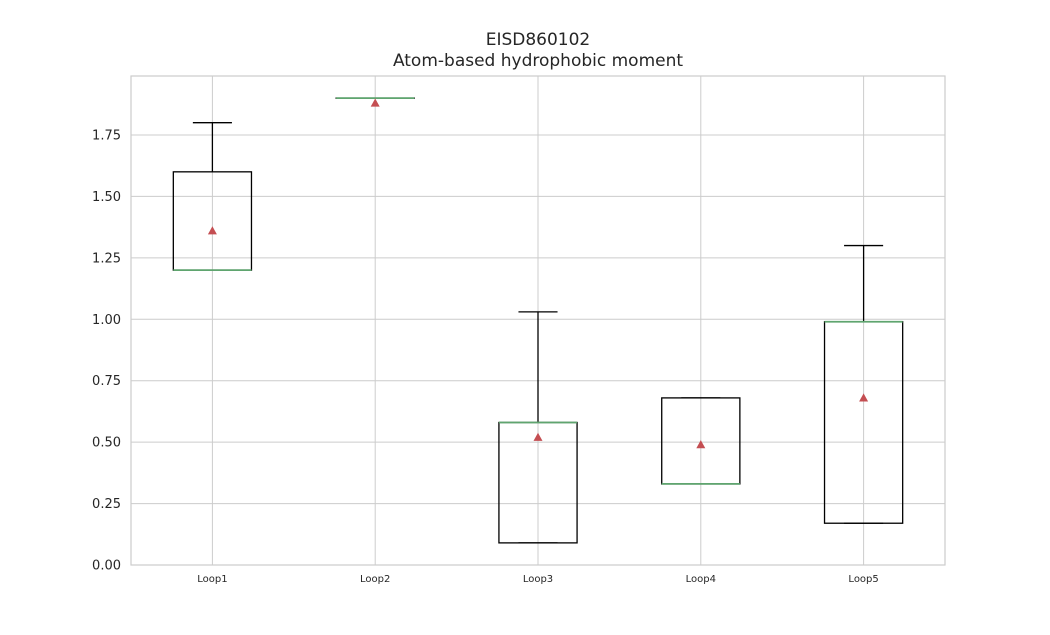 Image resolution: width=1050 pixels, height=635 pixels. Describe the element at coordinates (106, 350) in the screenshot. I see `y-tick-labels: 0.00 0.25 0.50 0.75 1.00 1.25 1.50 1.75` at that location.